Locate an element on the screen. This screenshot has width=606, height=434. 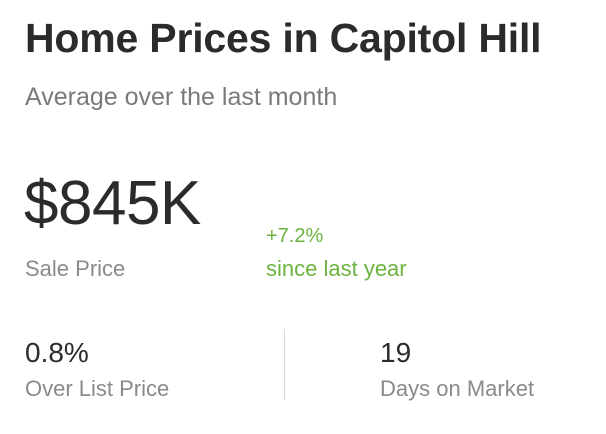
sale-price-value: $845K is located at coordinates (112, 203).